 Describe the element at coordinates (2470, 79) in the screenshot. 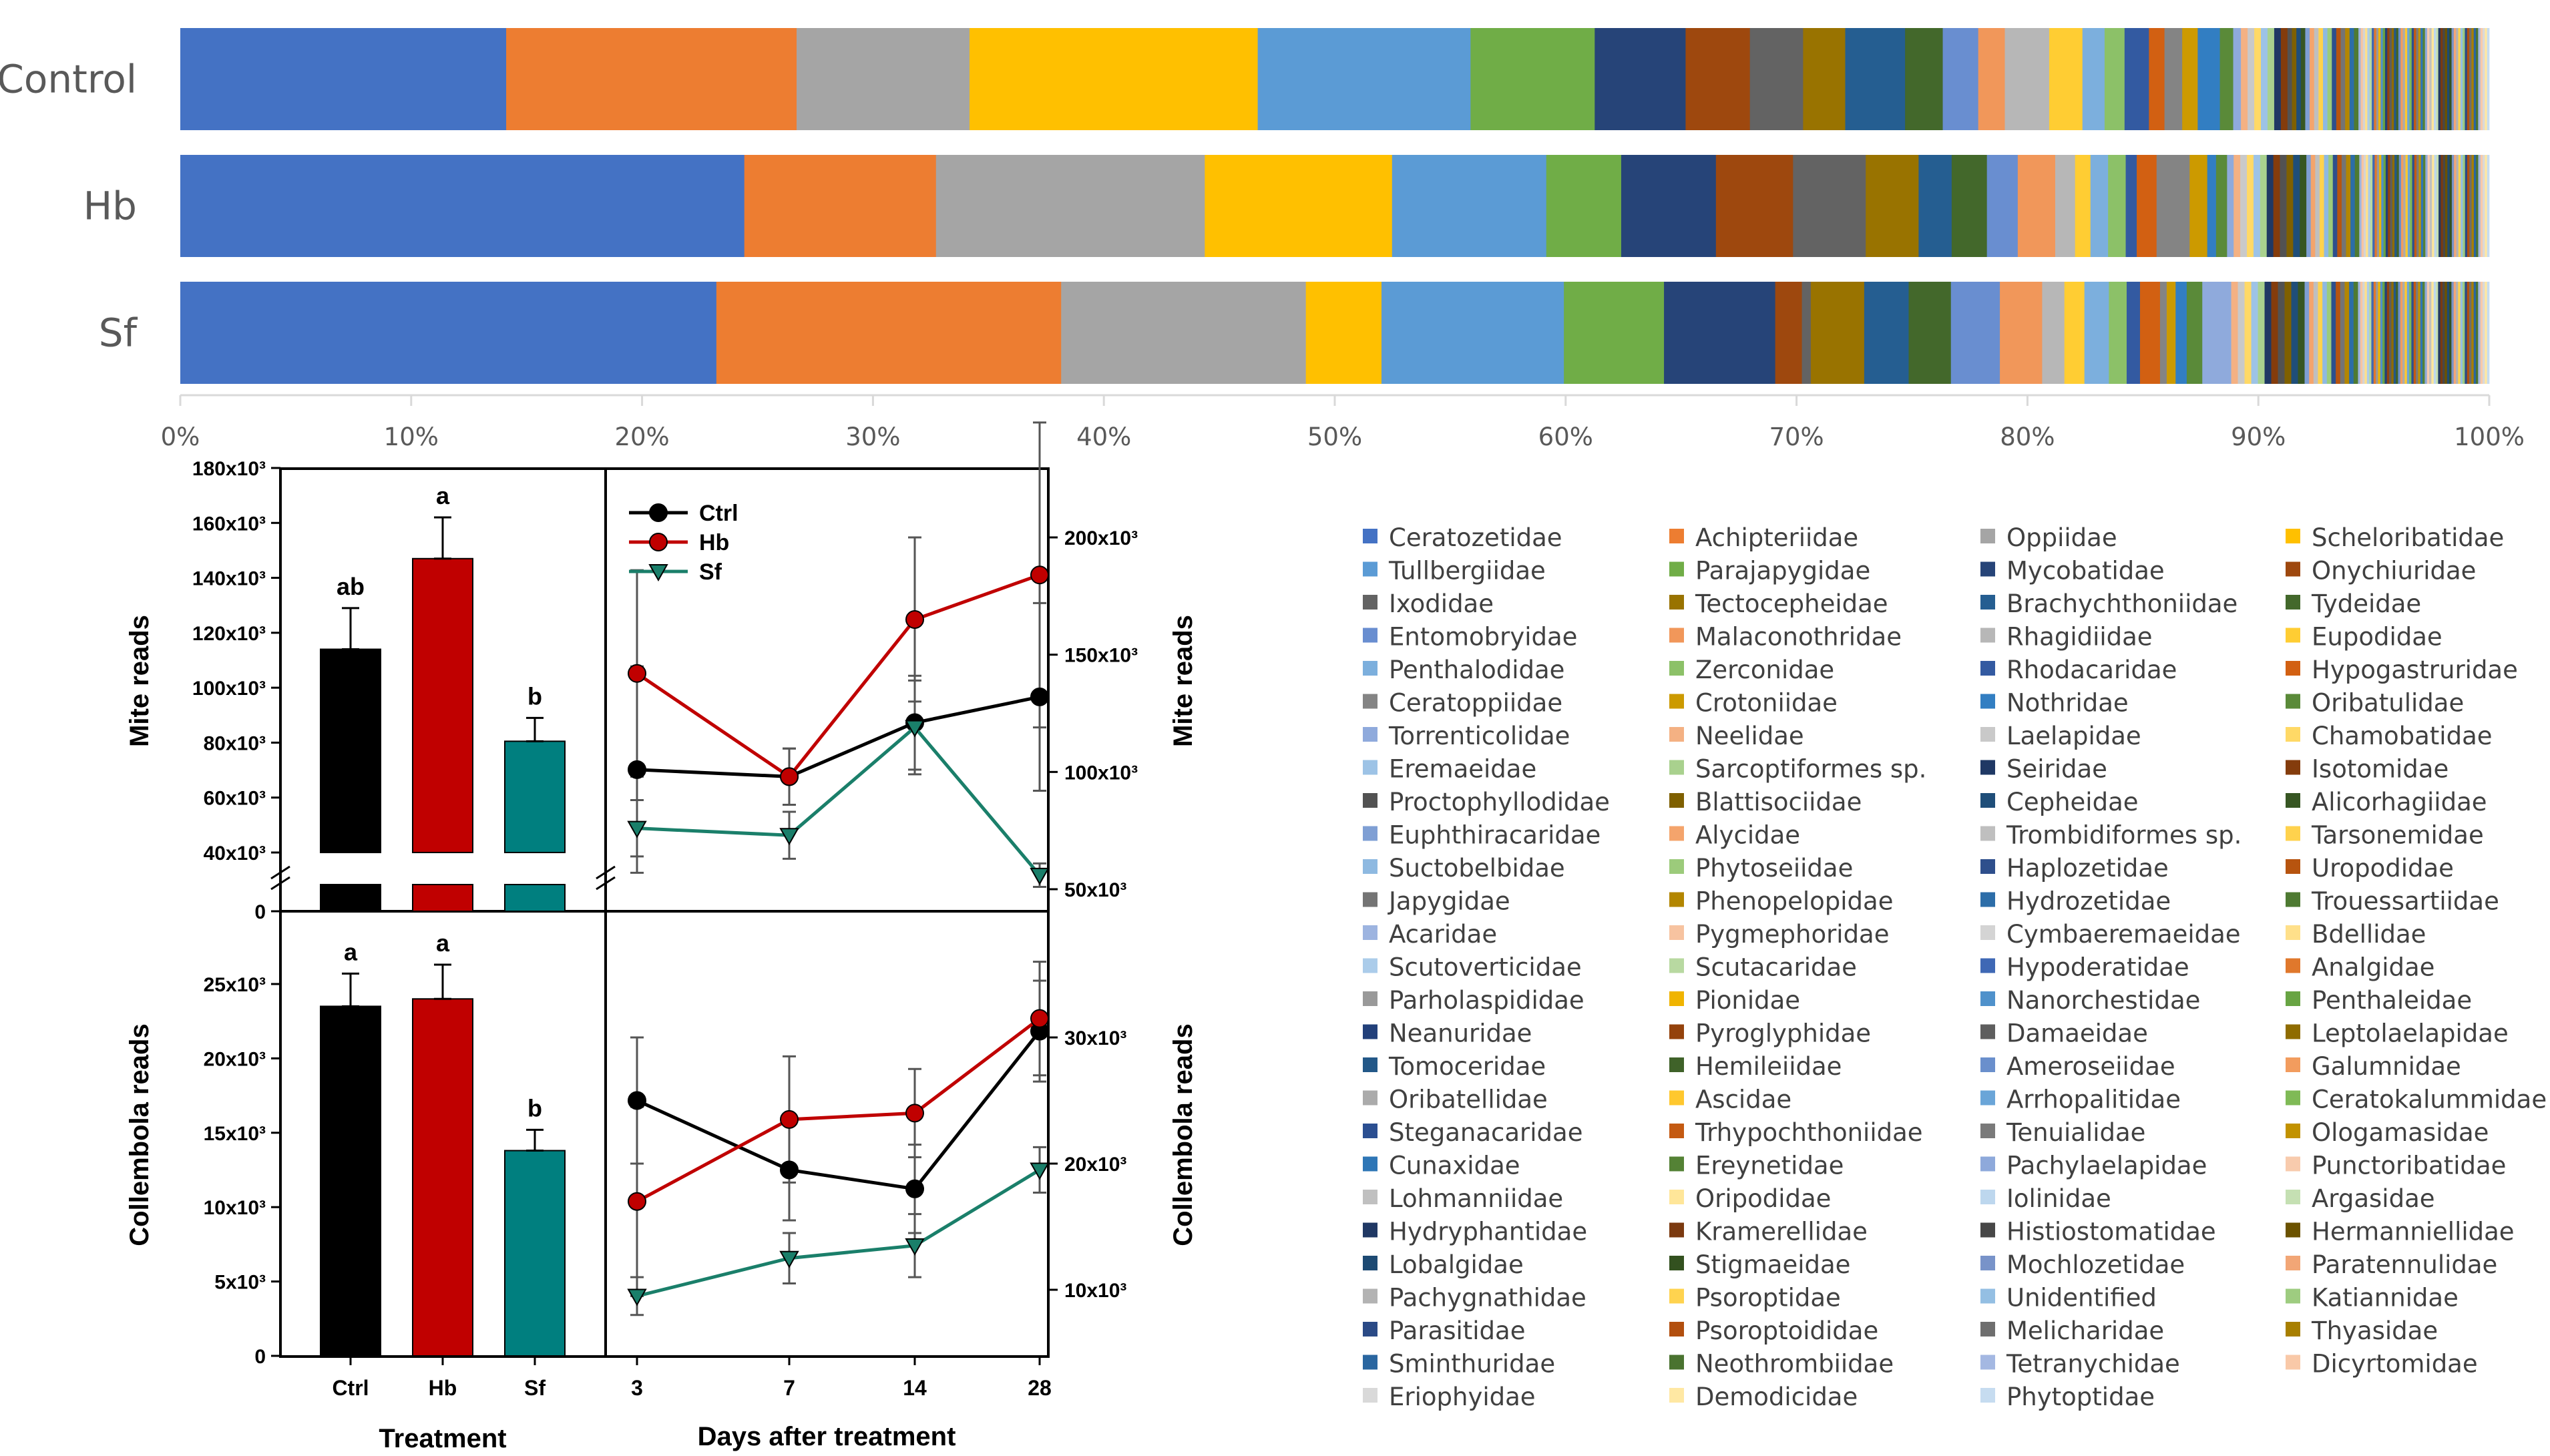

I see `stack-segment-control-melicharidae` at that location.